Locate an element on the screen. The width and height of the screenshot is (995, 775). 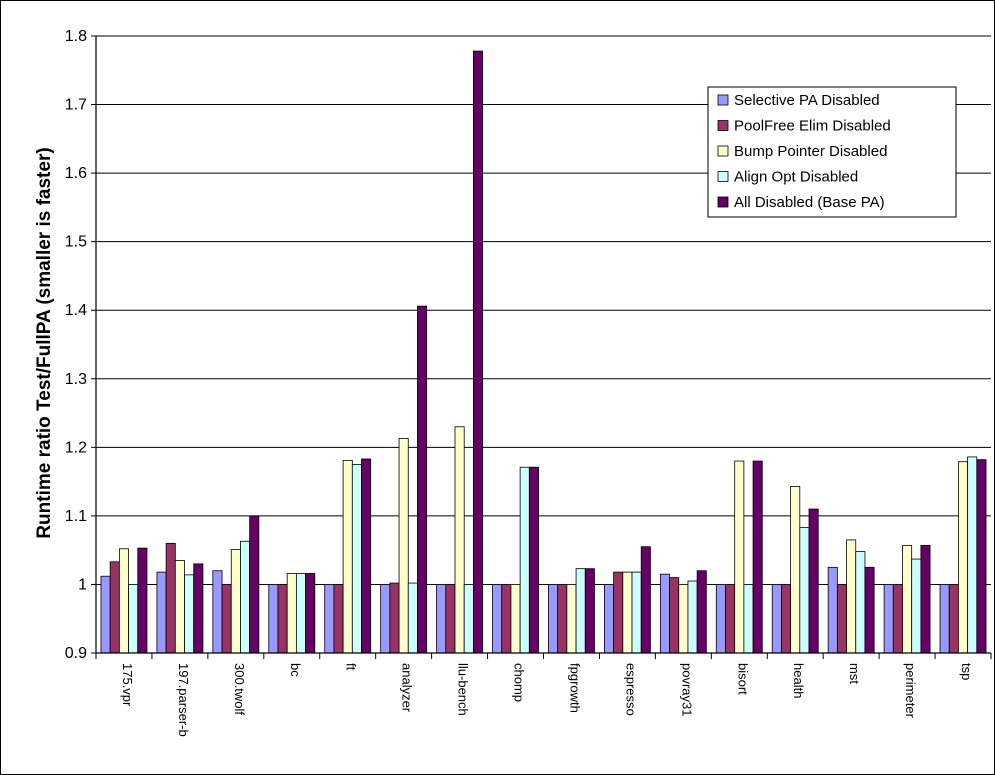
legend-label: Bump Pointer Disabled is located at coordinates (810, 151).